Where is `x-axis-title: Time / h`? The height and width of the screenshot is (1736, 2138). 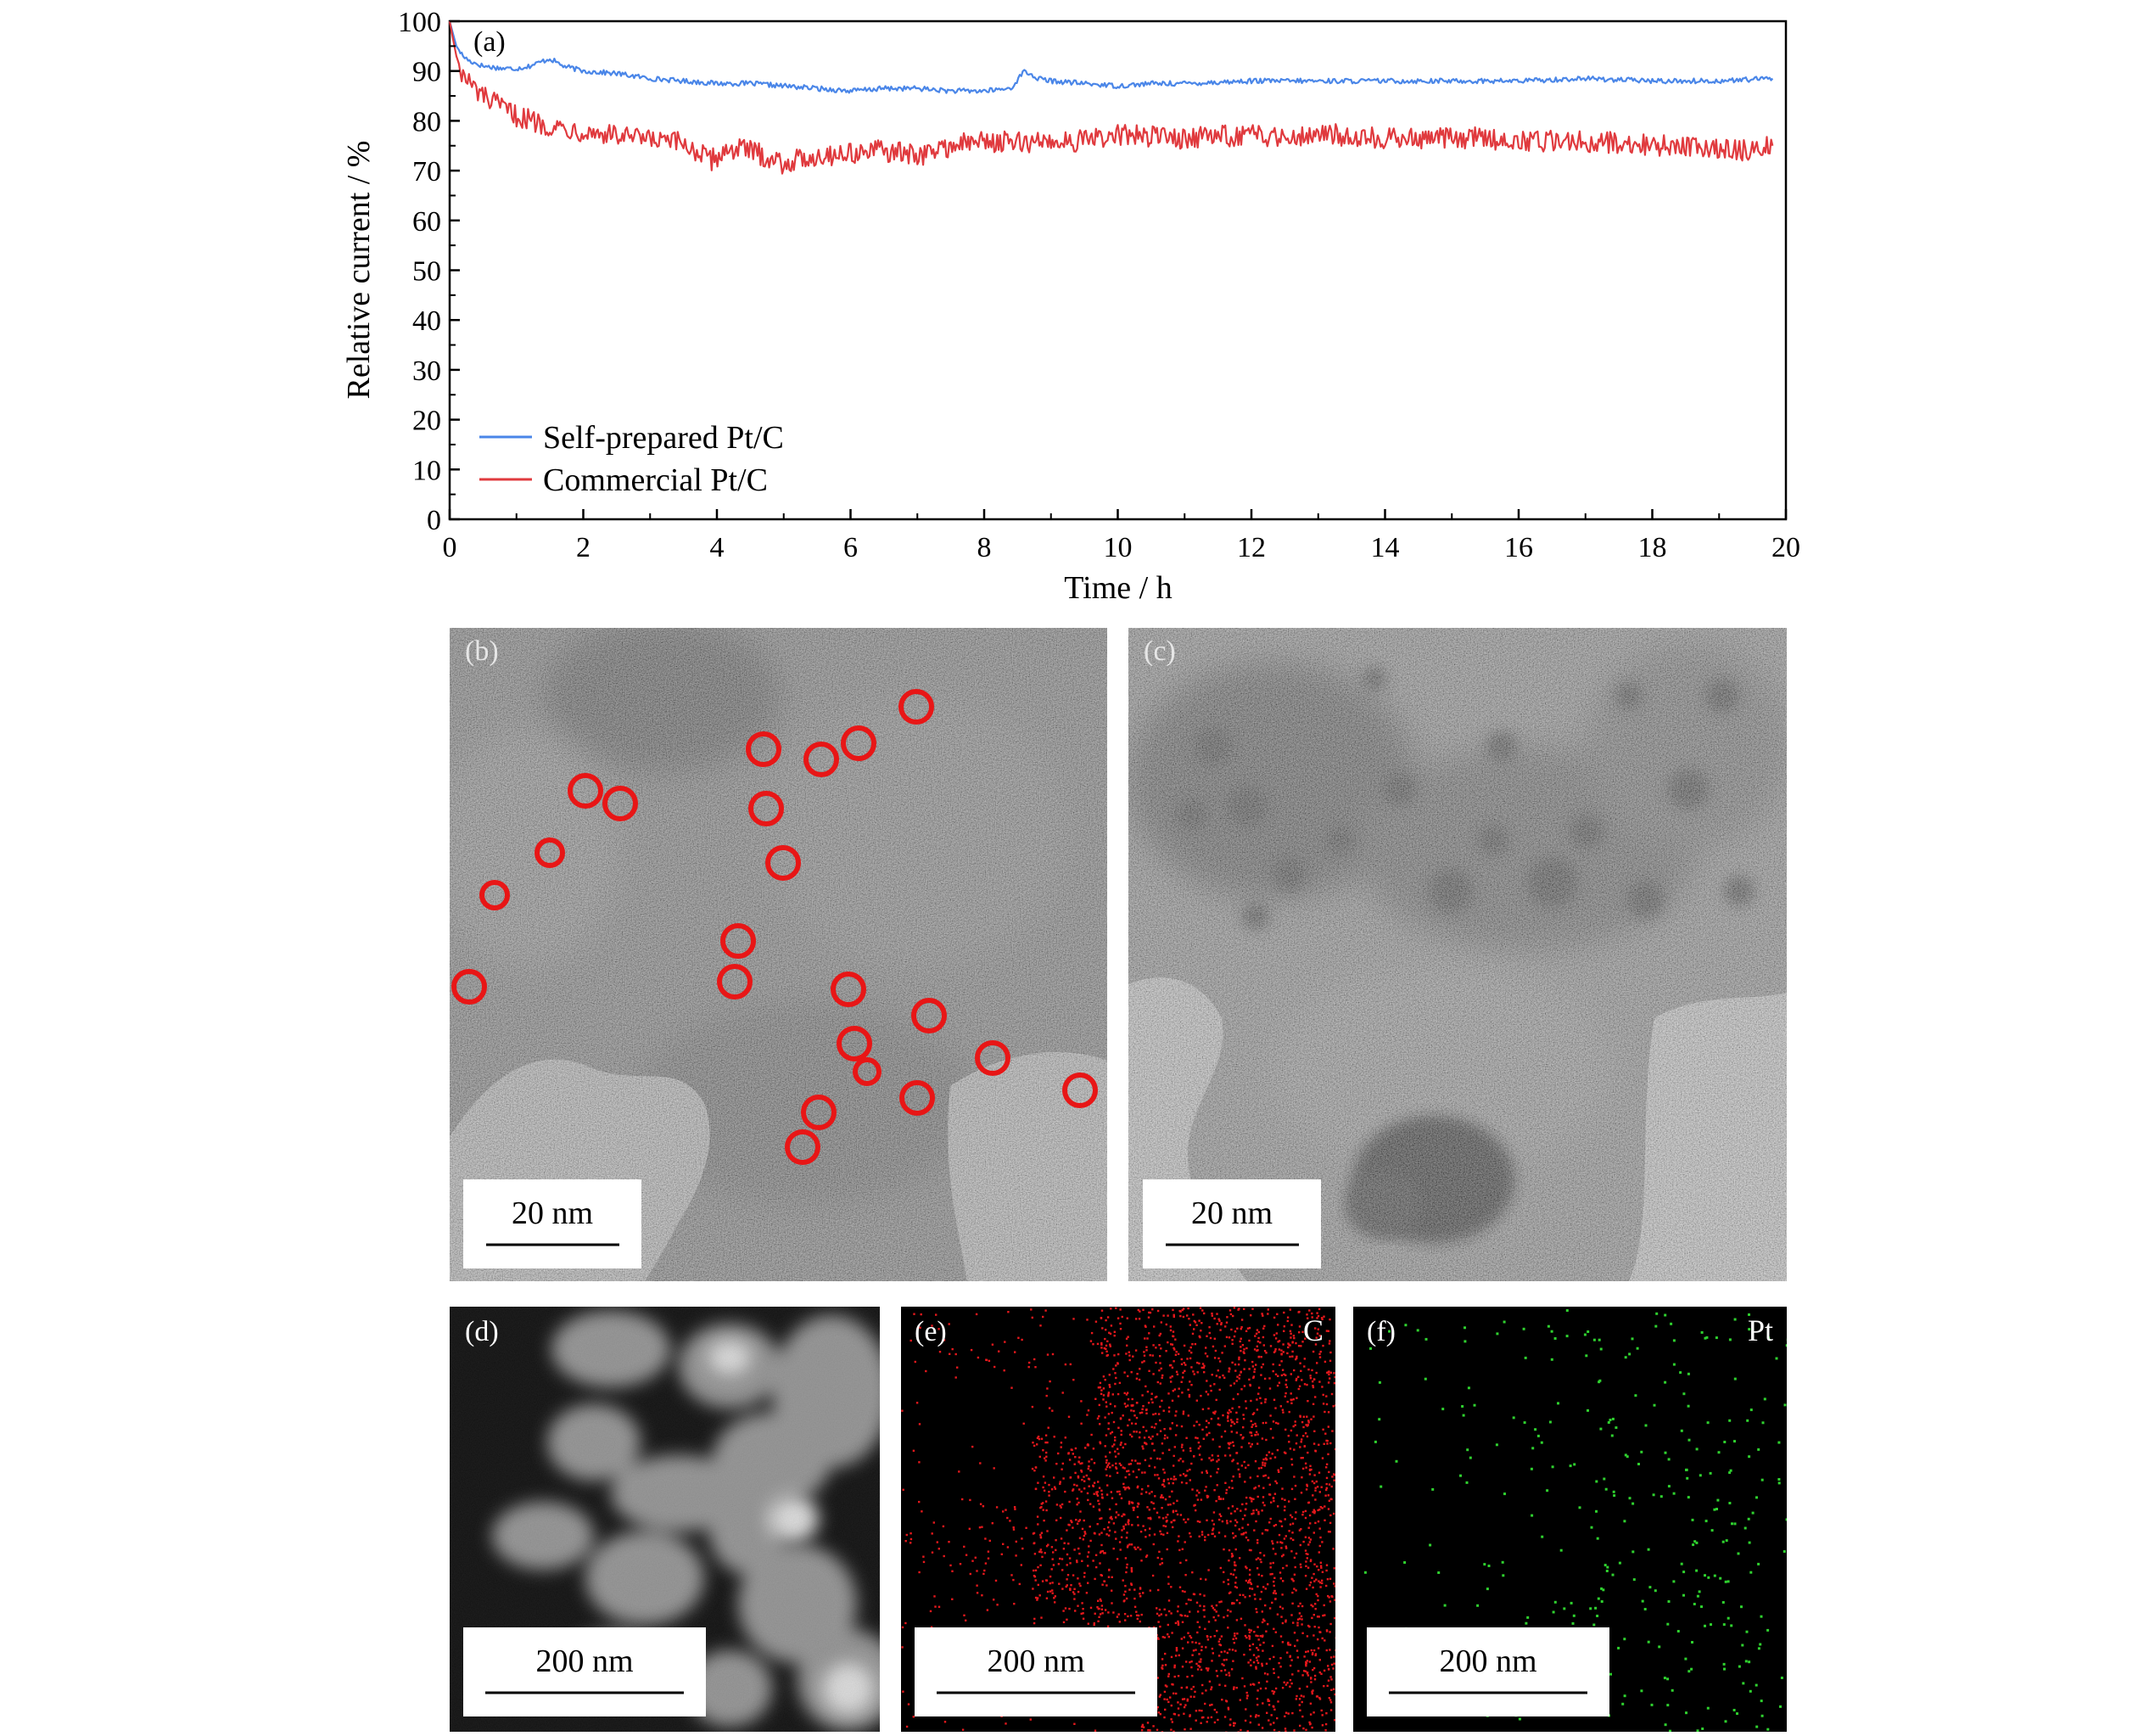
x-axis-title: Time / h is located at coordinates (1118, 588).